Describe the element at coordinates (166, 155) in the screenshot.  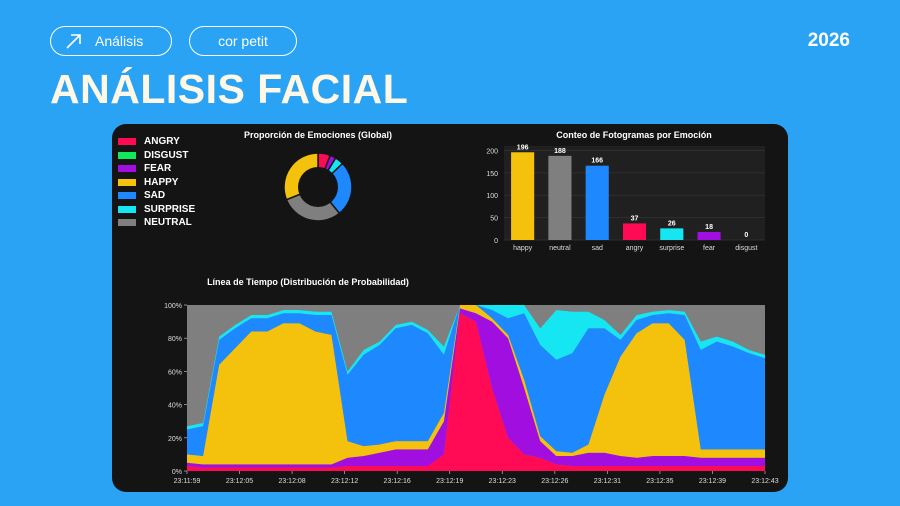
I see `legend-label: DISGUST` at that location.